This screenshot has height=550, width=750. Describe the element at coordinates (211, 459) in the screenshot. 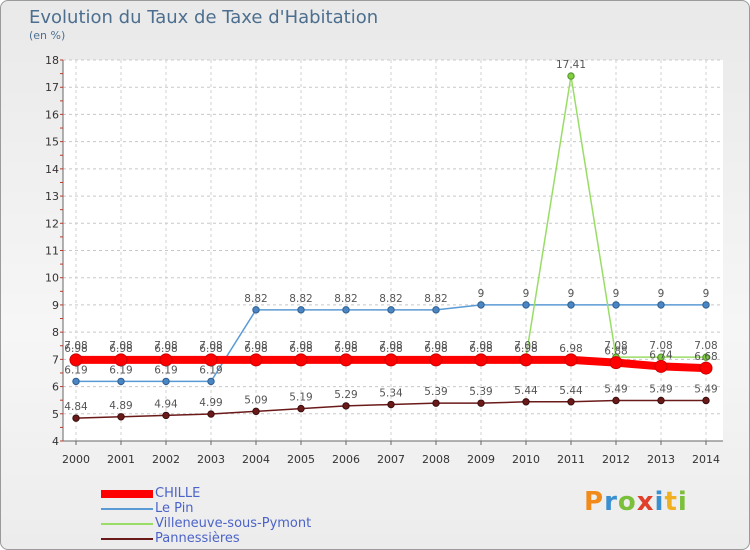

I see `x-tick-label: 2003` at that location.